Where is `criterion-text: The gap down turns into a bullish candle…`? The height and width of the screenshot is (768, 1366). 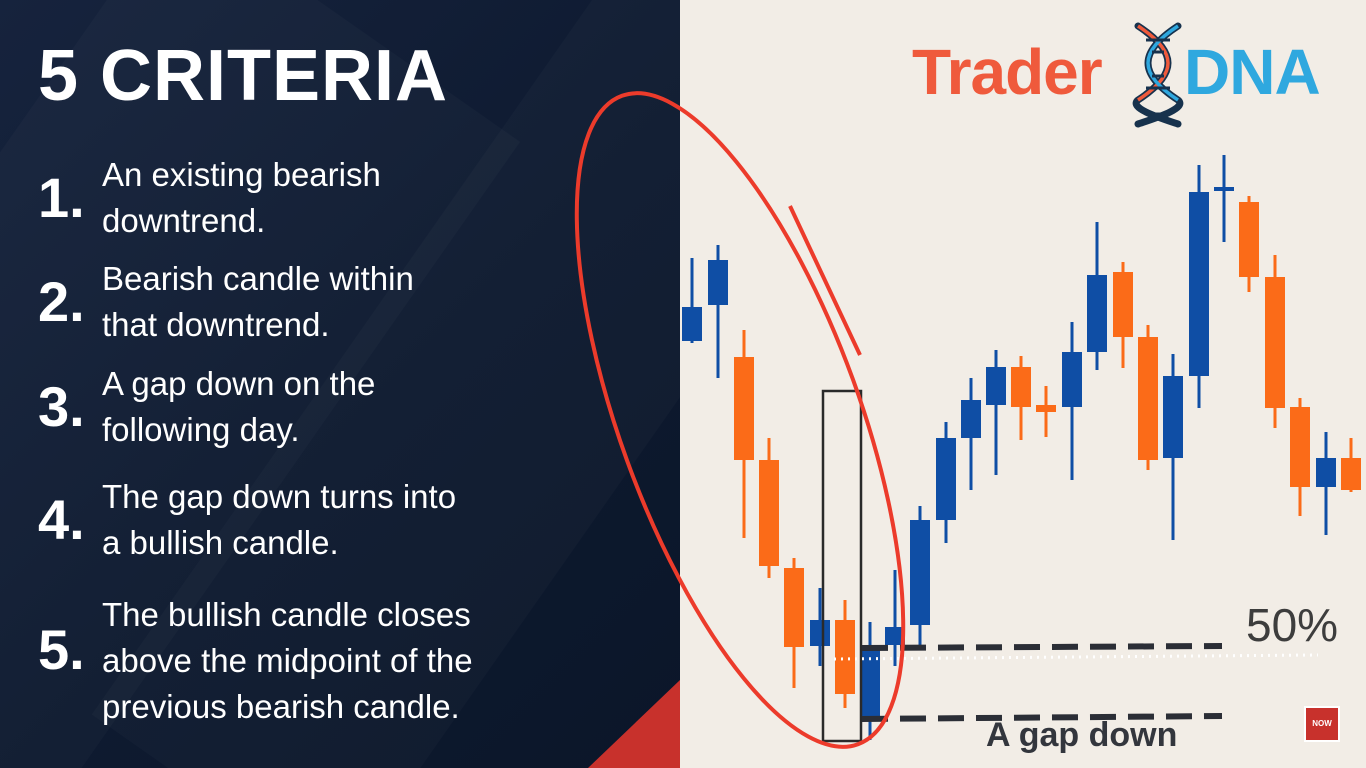
criterion-text: The gap down turns into a bullish candle… is located at coordinates (279, 519).